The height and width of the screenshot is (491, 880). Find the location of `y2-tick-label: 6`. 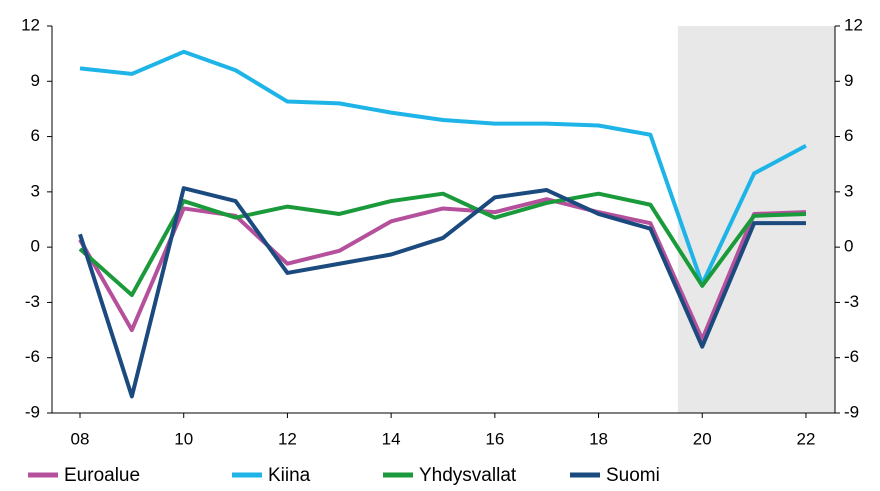

y2-tick-label: 6 is located at coordinates (848, 135).